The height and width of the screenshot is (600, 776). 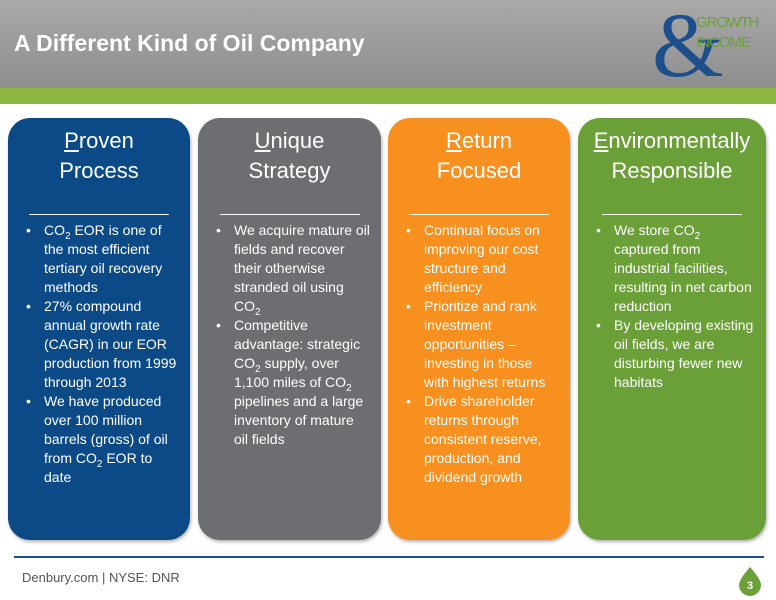 I want to click on page-badge: 3, so click(x=750, y=581).